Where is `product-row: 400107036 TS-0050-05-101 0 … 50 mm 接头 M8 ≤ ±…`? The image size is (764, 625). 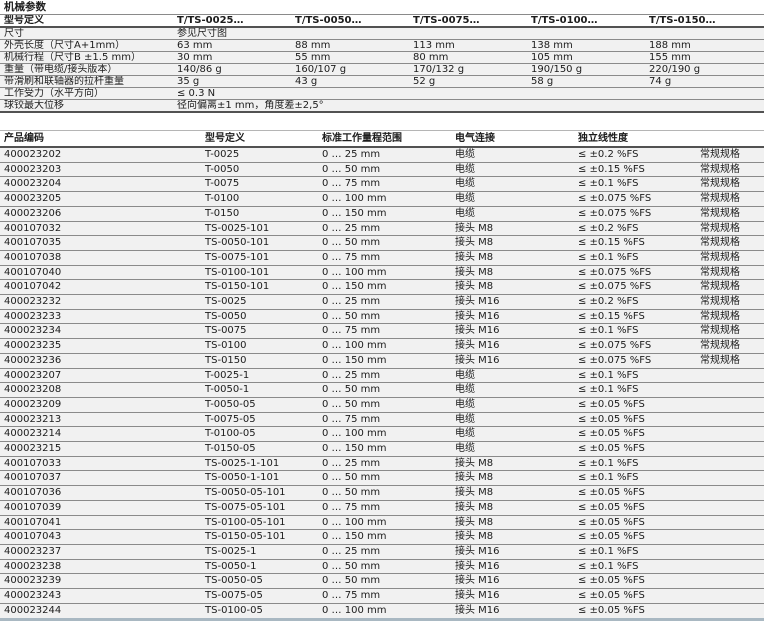
product-row: 400107036 TS-0050-05-101 0 … 50 mm 接头 M8 ≤ ±… is located at coordinates (382, 493).